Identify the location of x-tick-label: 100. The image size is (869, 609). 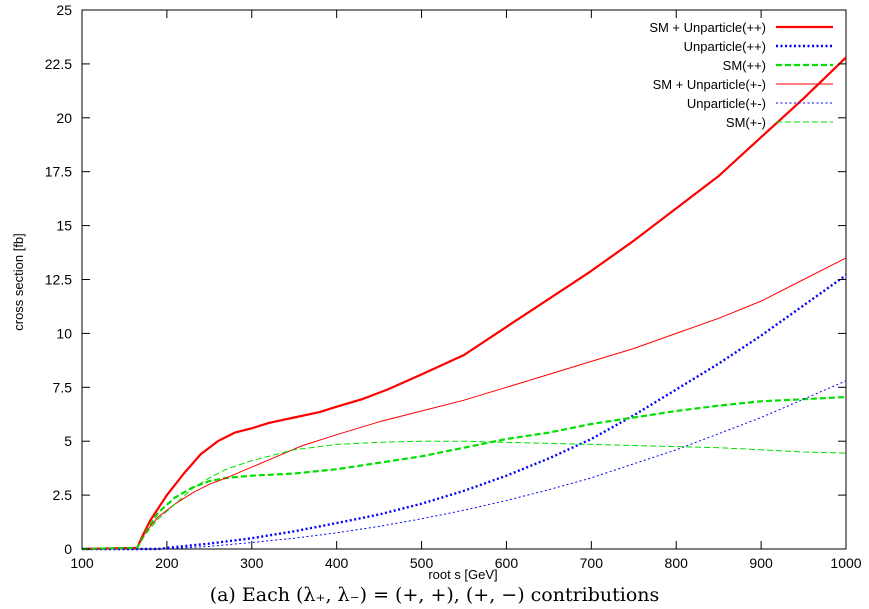
(82, 563).